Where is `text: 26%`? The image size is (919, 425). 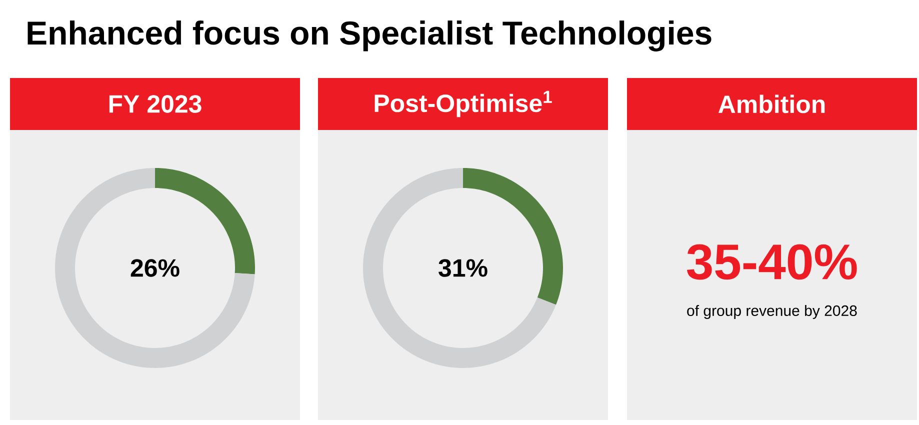 text: 26% is located at coordinates (155, 268).